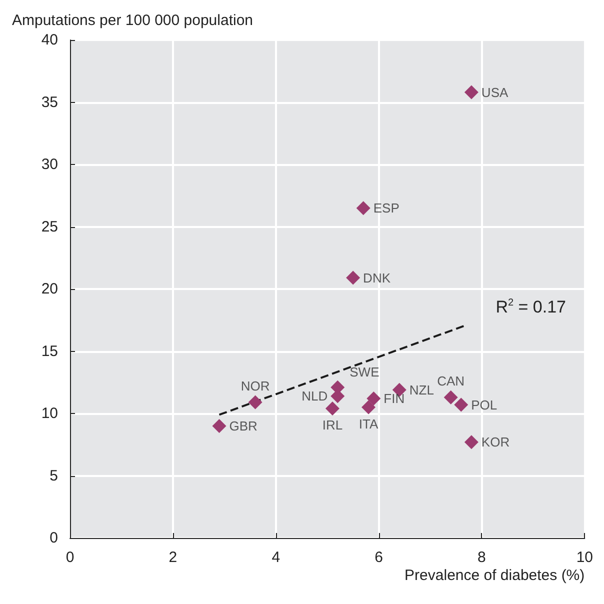 The height and width of the screenshot is (604, 604). I want to click on annotation: FIN, so click(394, 398).